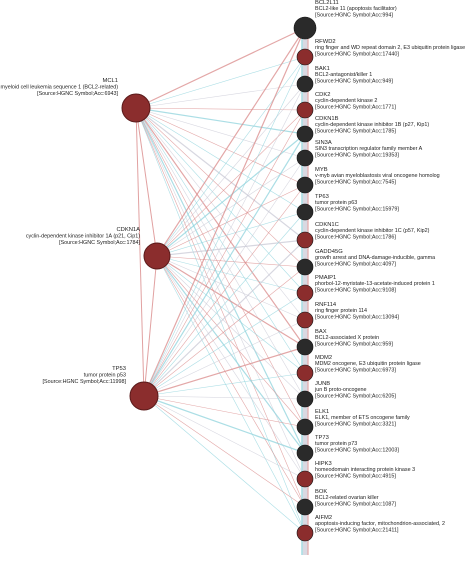  I want to click on edge-tp53-myb, so click(224, 290).